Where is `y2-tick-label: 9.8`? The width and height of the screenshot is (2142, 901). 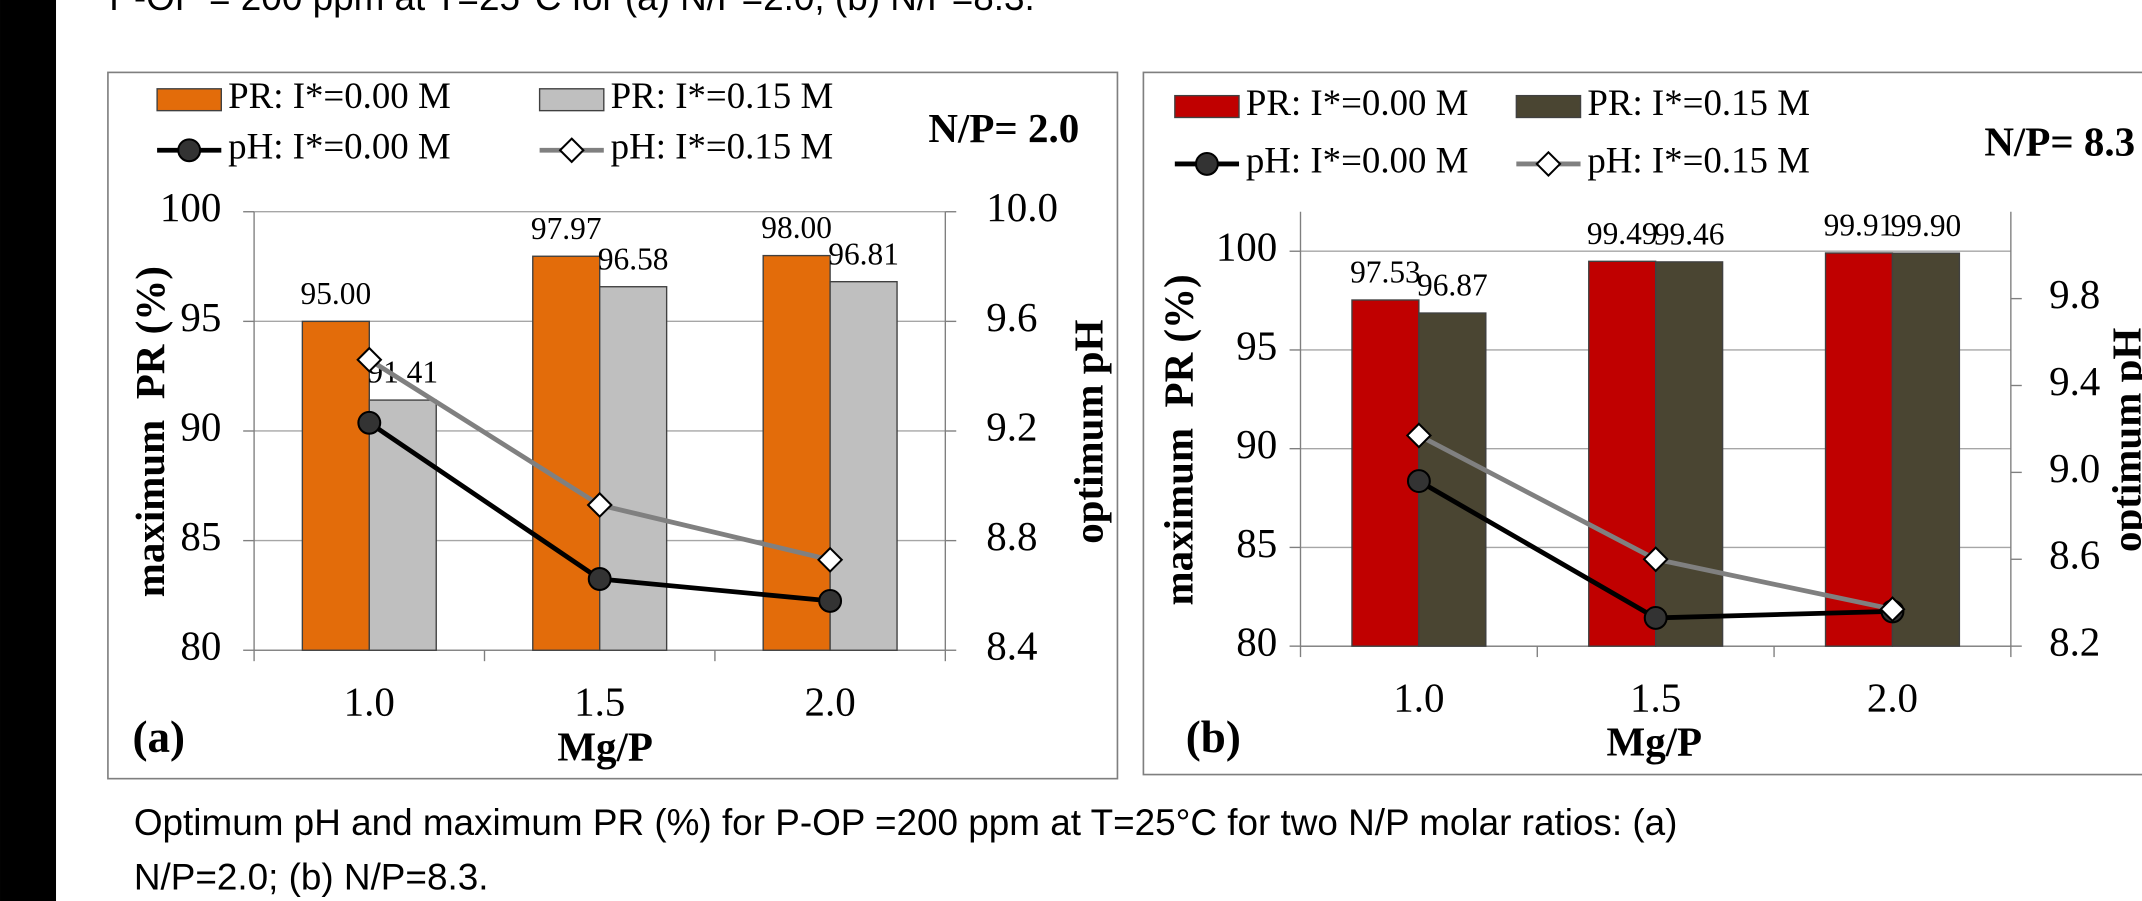
y2-tick-label: 9.8 is located at coordinates (2074, 294).